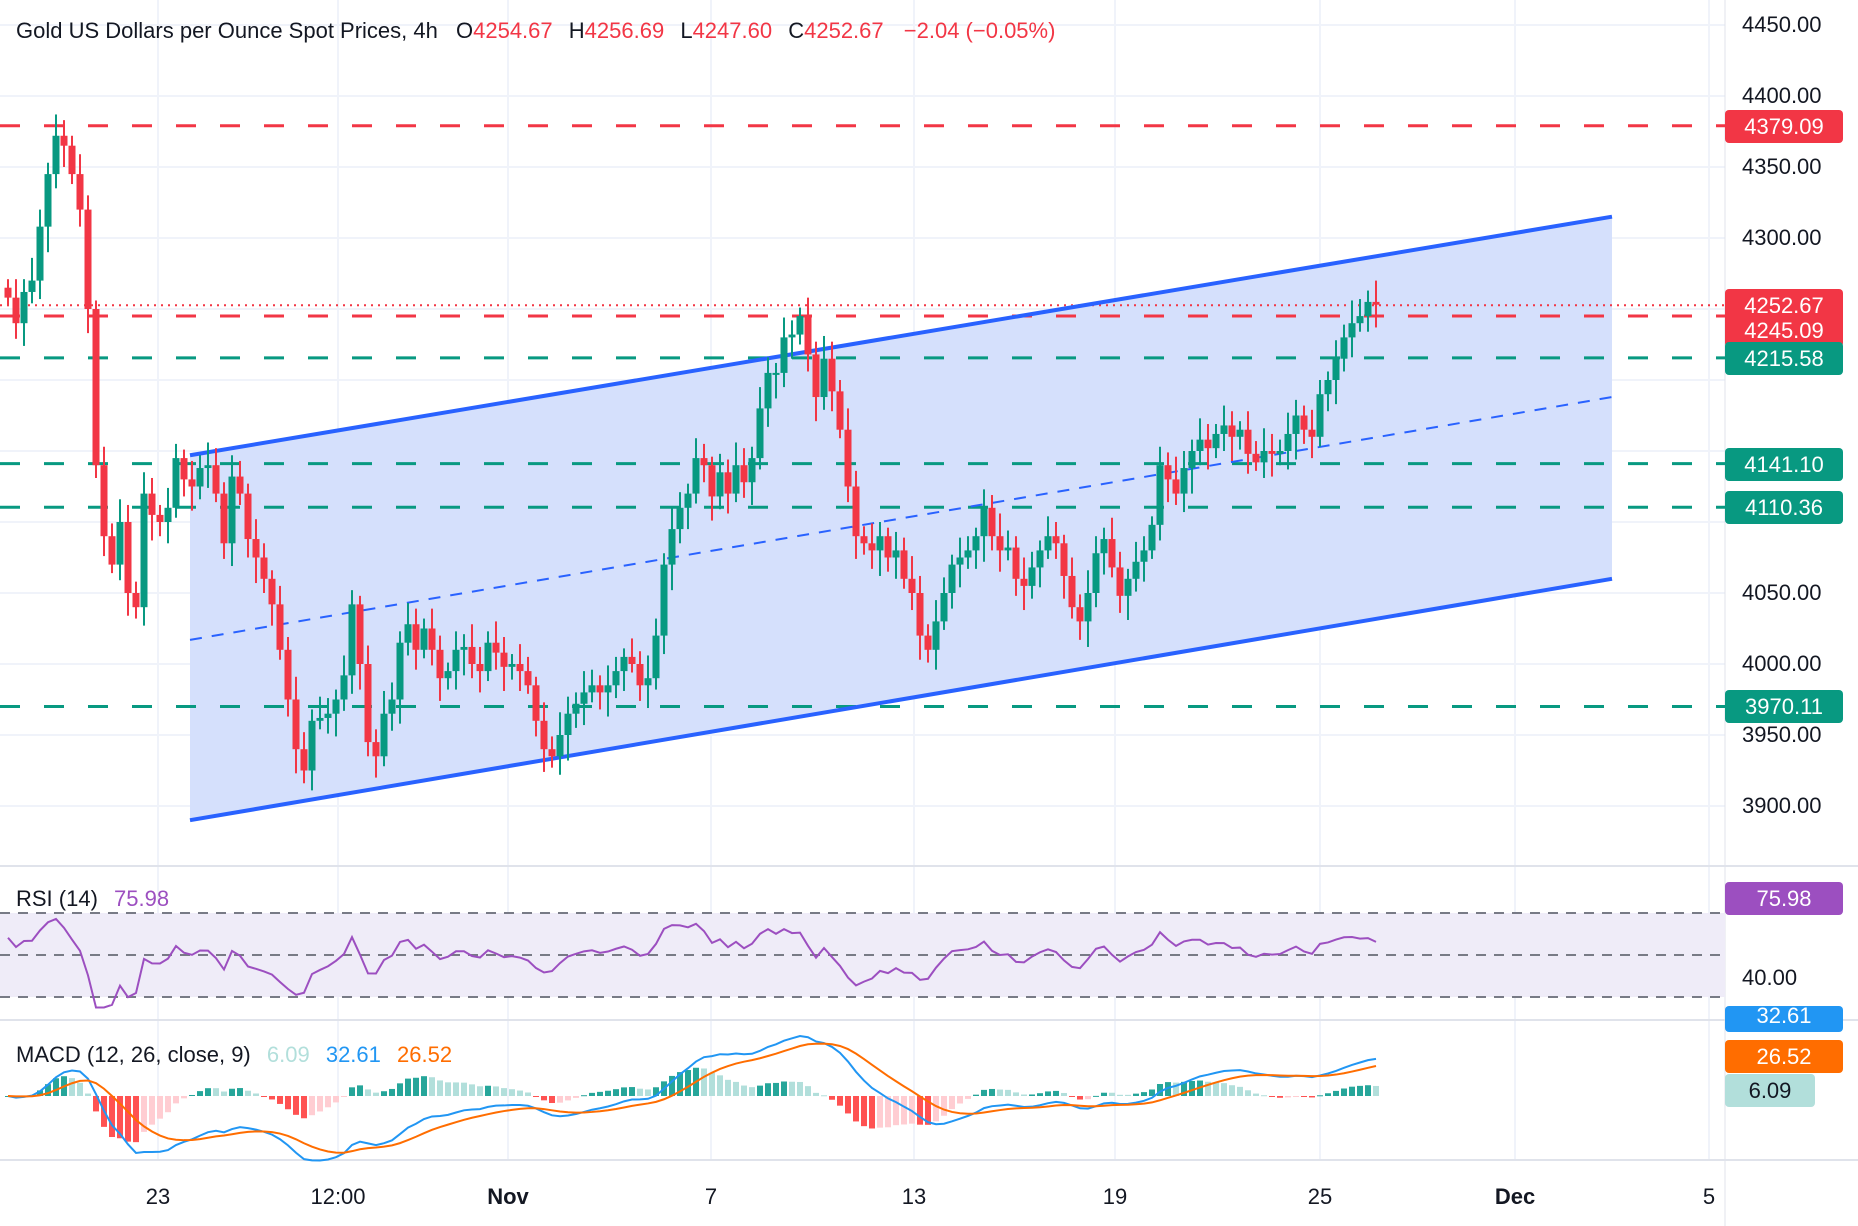 Image resolution: width=1858 pixels, height=1226 pixels. What do you see at coordinates (425, 1054) in the screenshot?
I see `macd-signal-value: 26.52` at bounding box center [425, 1054].